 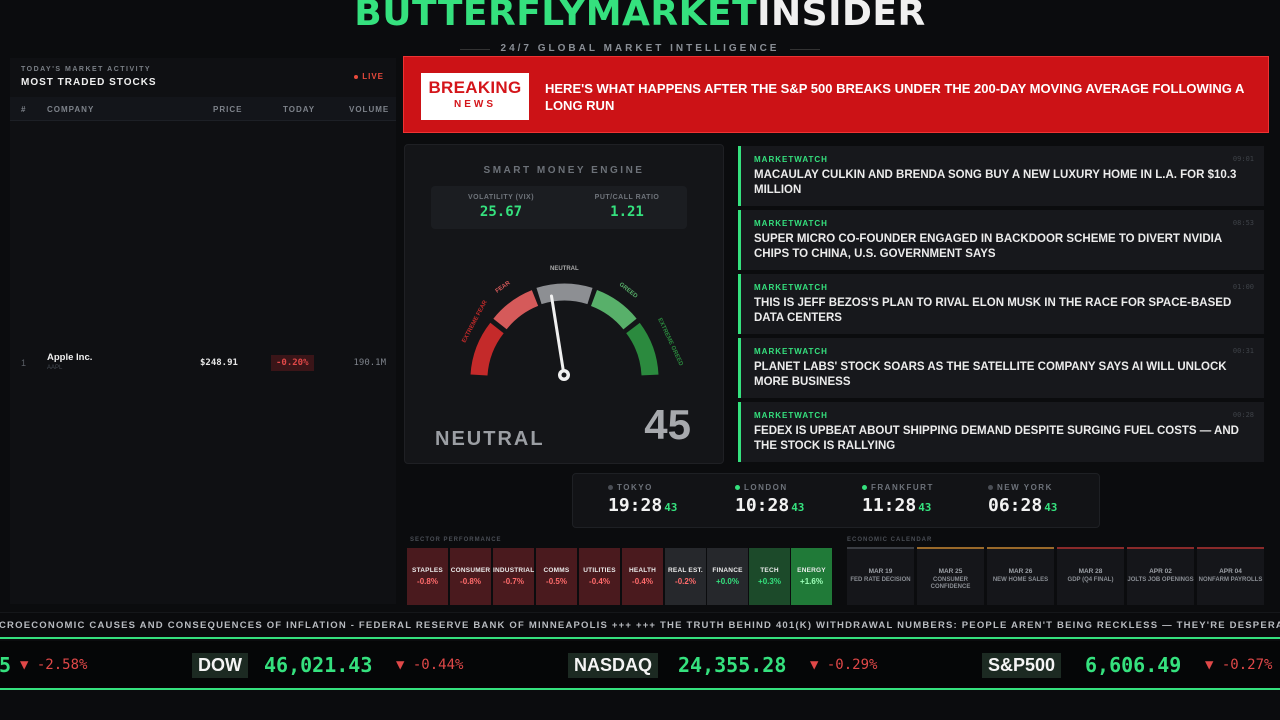 I want to click on live-dot-icon, so click(x=356, y=76).